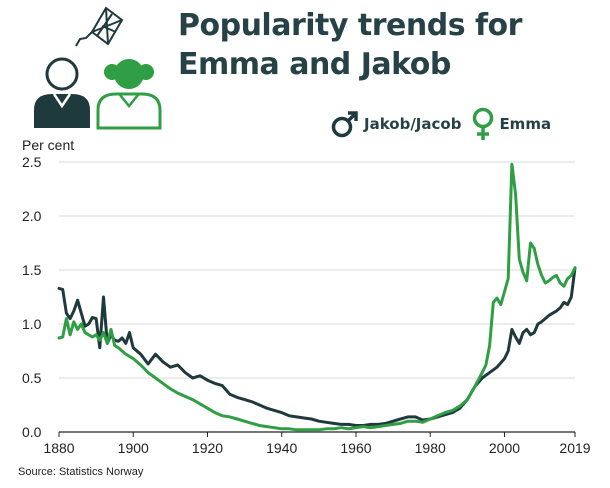 The width and height of the screenshot is (610, 488). I want to click on y-tick-label: 0.5, so click(32, 378).